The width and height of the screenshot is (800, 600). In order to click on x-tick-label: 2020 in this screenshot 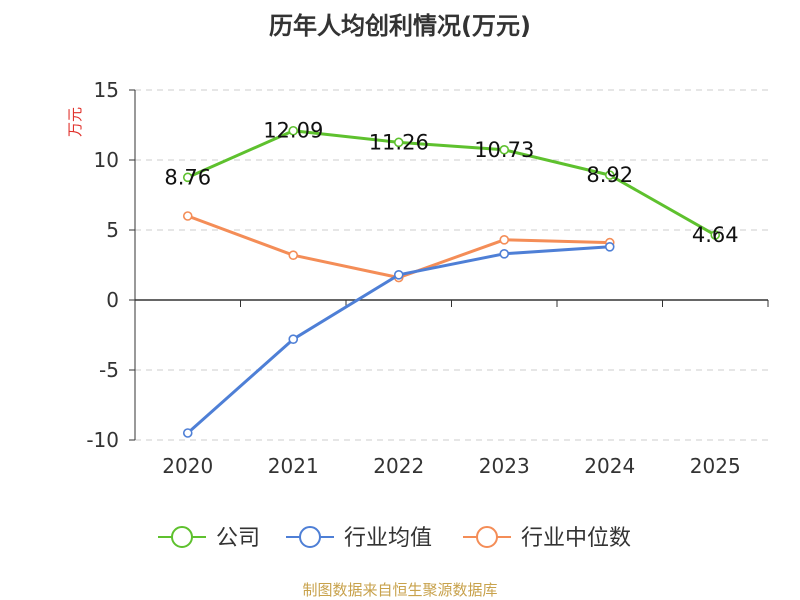, I will do `click(187, 466)`.